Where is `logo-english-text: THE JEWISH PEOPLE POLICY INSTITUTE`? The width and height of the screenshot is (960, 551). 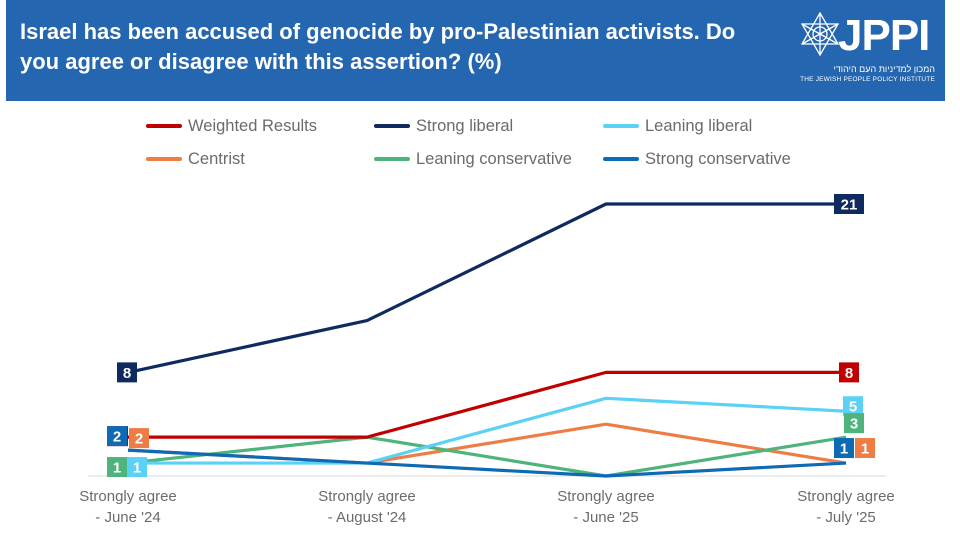
logo-english-text: THE JEWISH PEOPLE POLICY INSTITUTE is located at coordinates (867, 79).